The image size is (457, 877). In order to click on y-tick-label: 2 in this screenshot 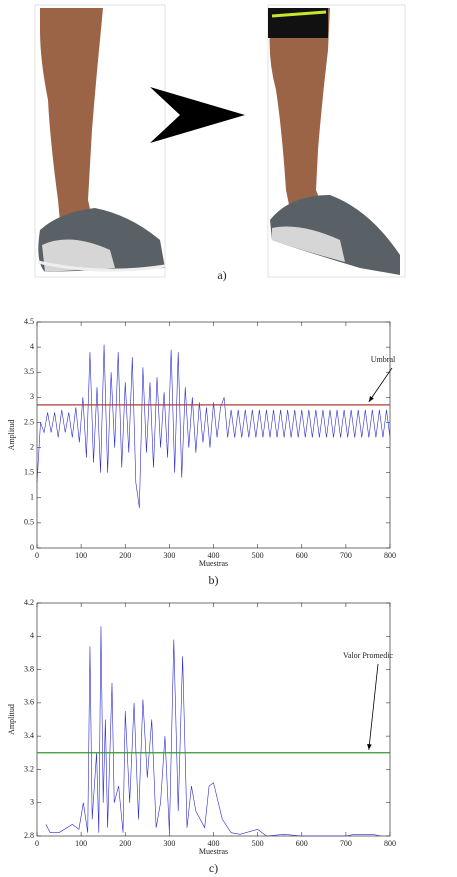, I will do `click(32, 446)`.